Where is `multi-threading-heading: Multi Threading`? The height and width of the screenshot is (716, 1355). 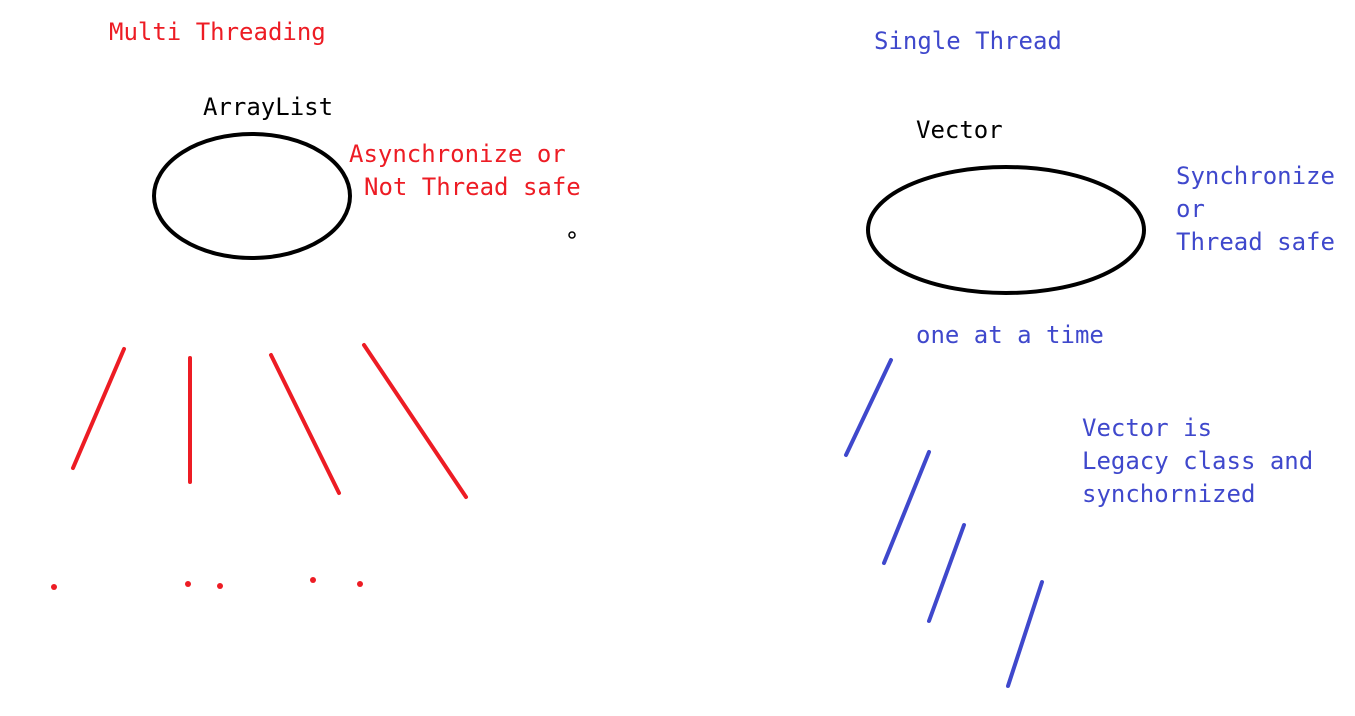 multi-threading-heading: Multi Threading is located at coordinates (217, 32).